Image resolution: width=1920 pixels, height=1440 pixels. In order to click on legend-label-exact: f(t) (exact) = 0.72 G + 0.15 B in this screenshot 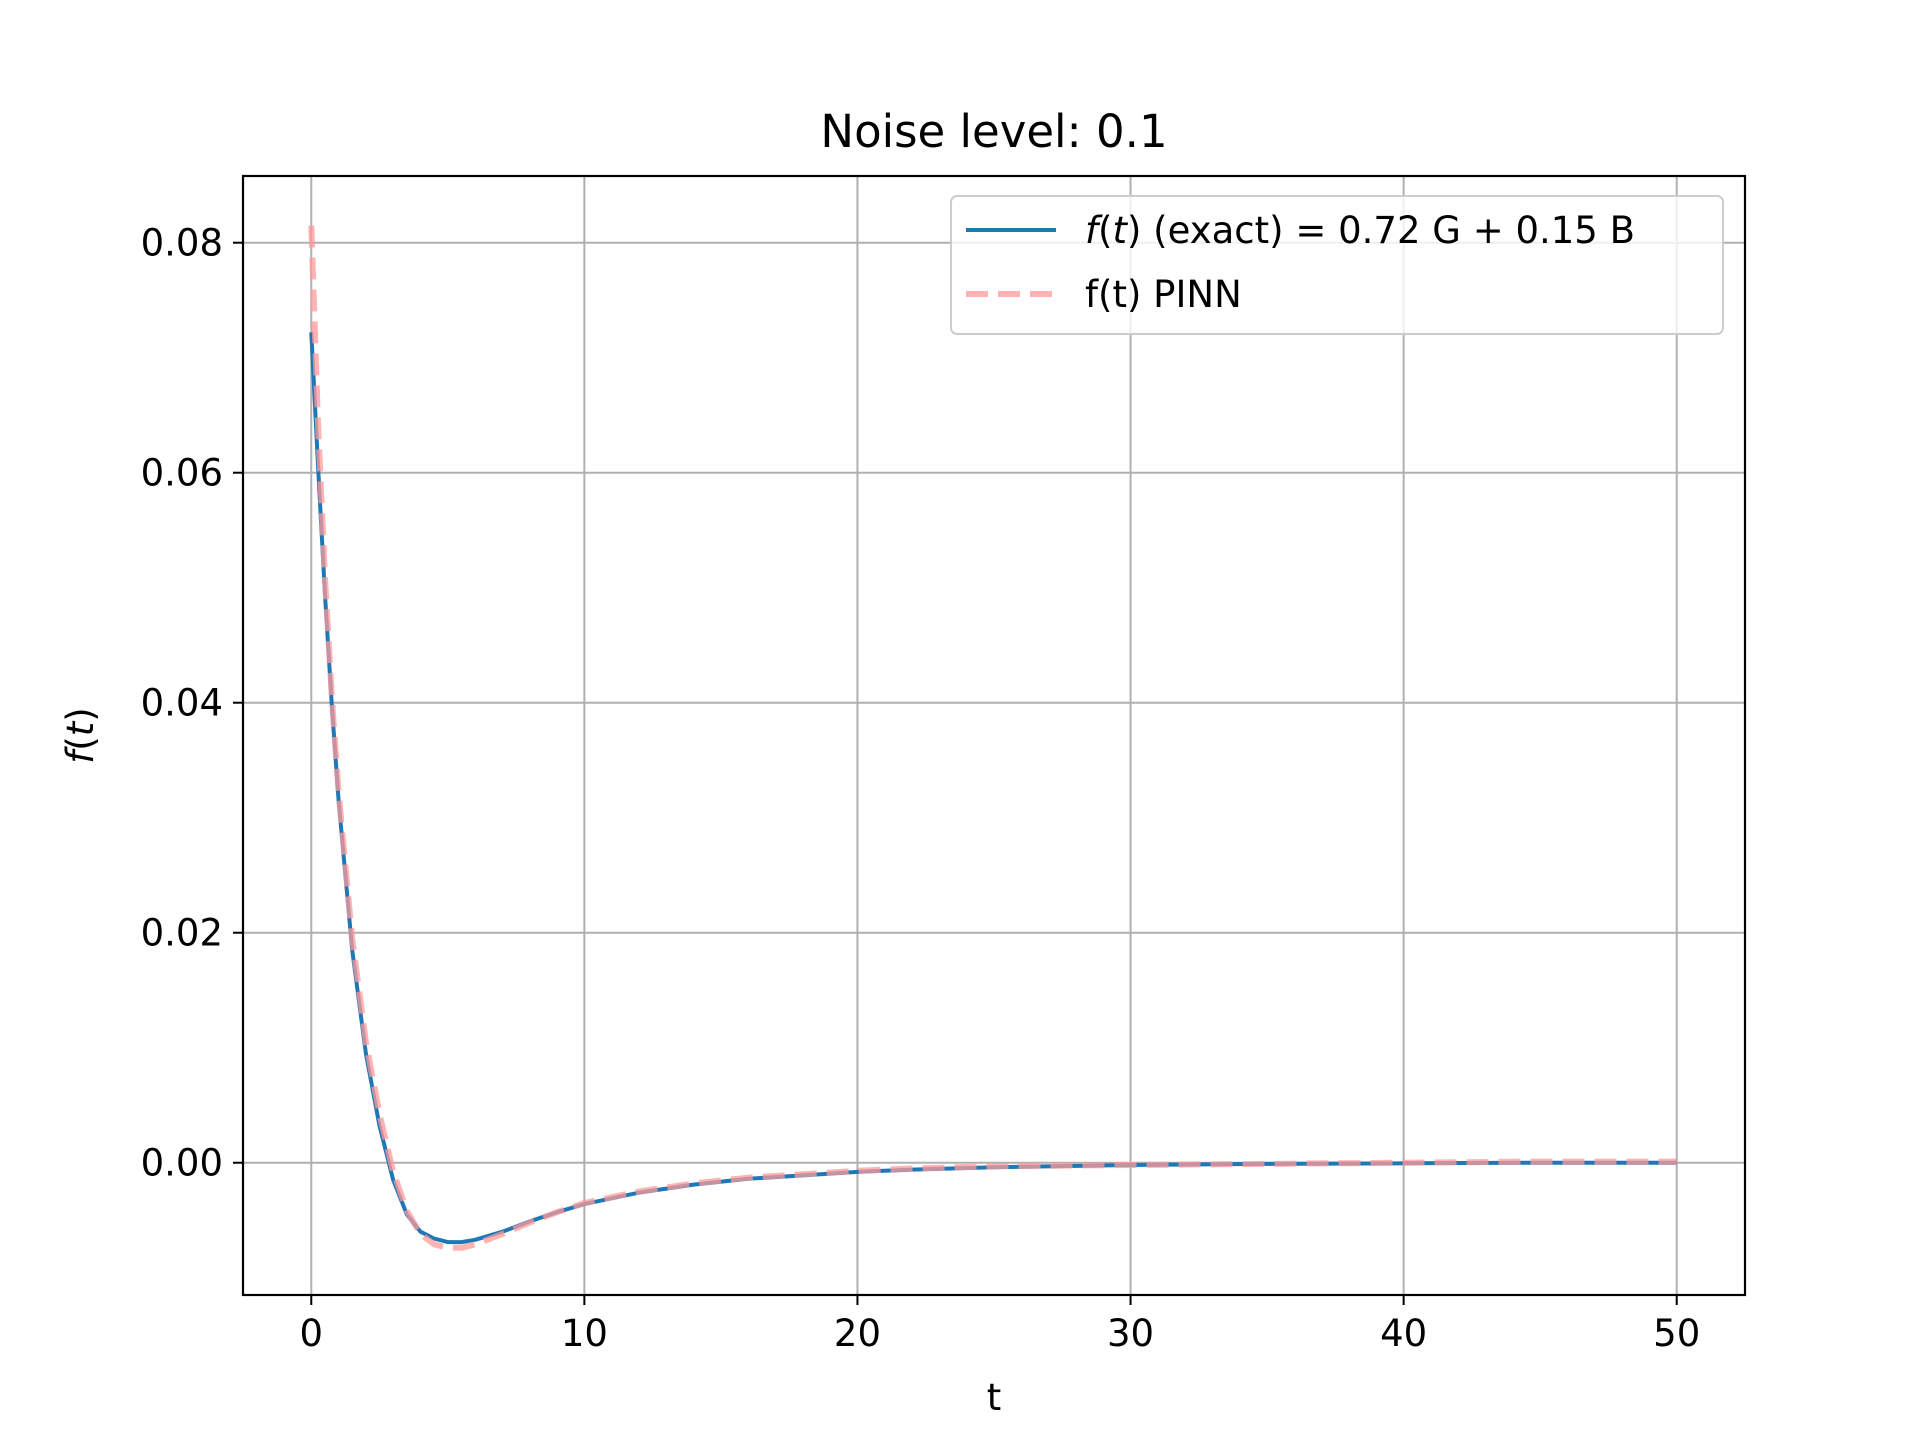, I will do `click(1360, 230)`.